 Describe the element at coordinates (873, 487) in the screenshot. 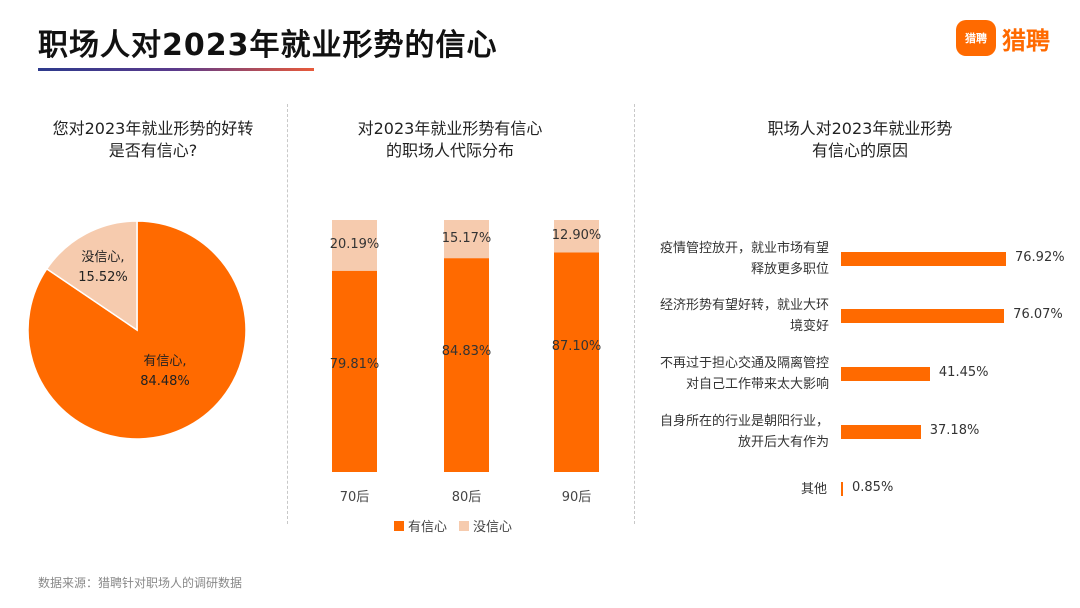

I see `reason-value-label: 0.85%` at that location.